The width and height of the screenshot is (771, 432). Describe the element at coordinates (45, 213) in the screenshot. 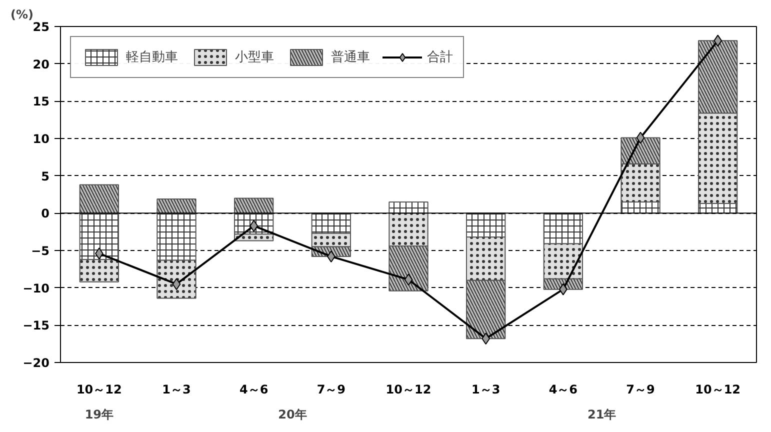

I see `y-tick-label: 0` at that location.